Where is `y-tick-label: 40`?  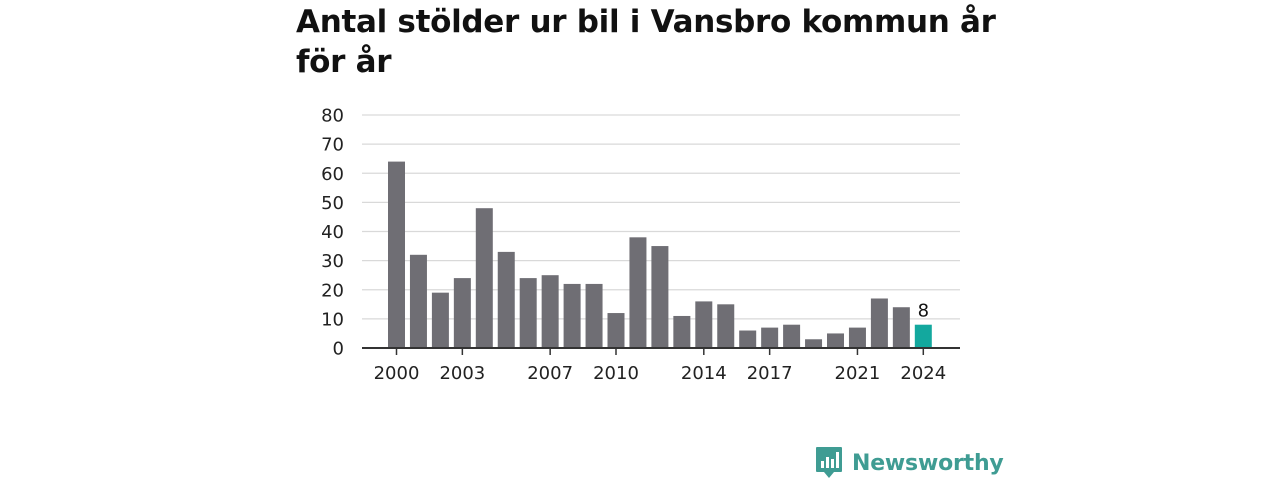
y-tick-label: 40 is located at coordinates (332, 232).